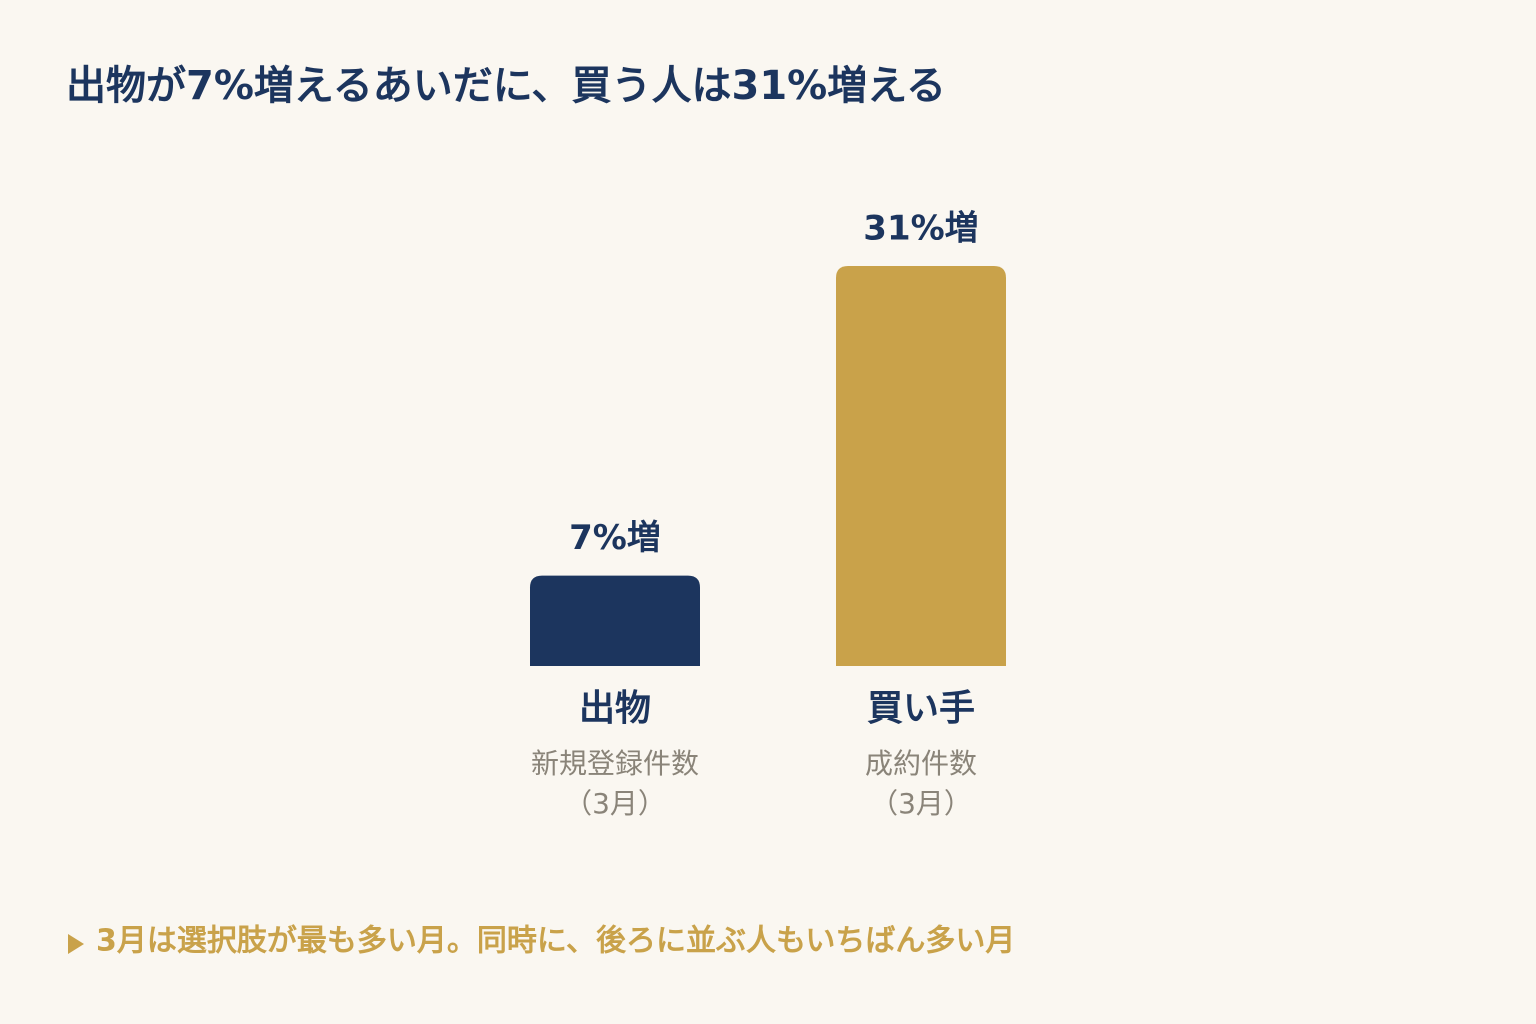  I want to click on value-label: 31%増, so click(920, 229).